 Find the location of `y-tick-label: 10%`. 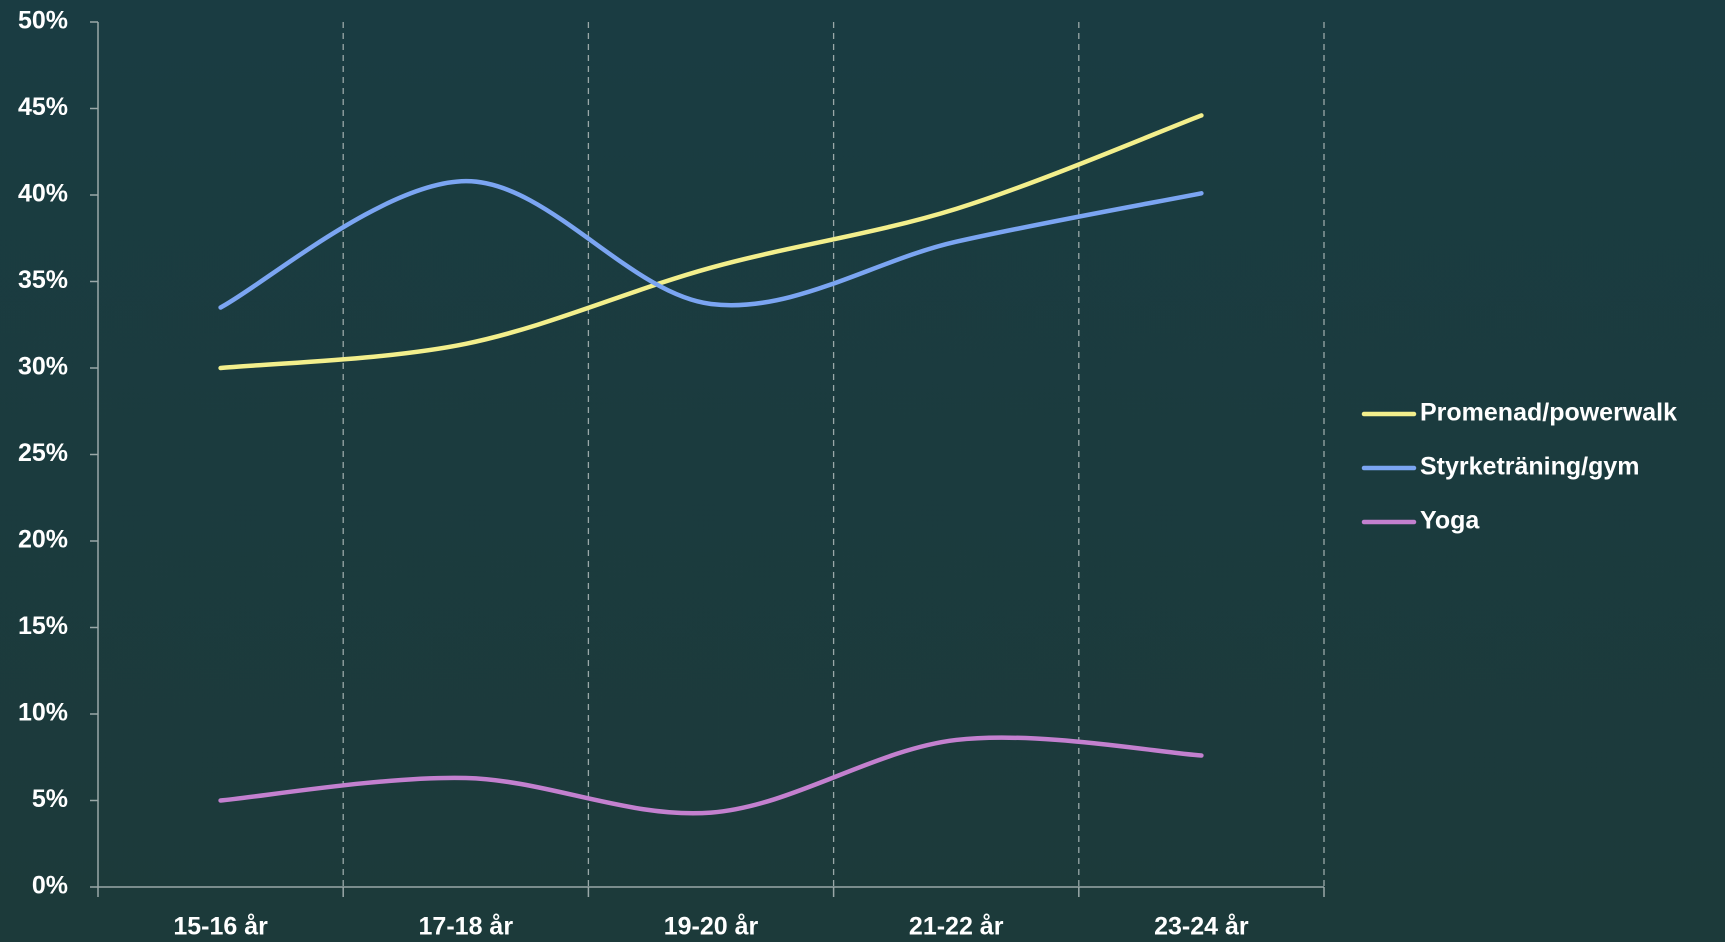

y-tick-label: 10% is located at coordinates (43, 713).